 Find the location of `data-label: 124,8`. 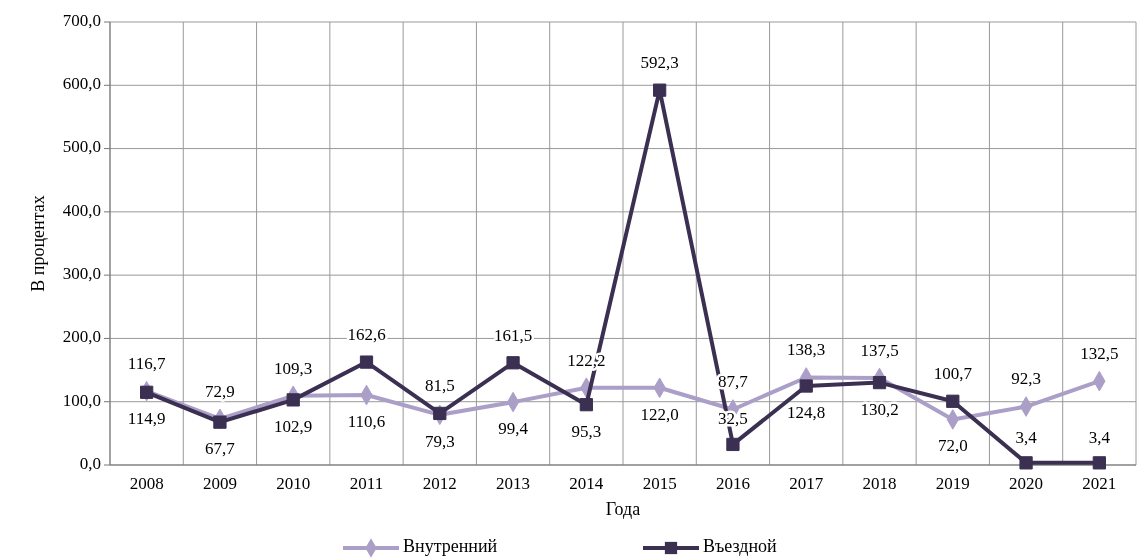

data-label: 124,8 is located at coordinates (806, 412).